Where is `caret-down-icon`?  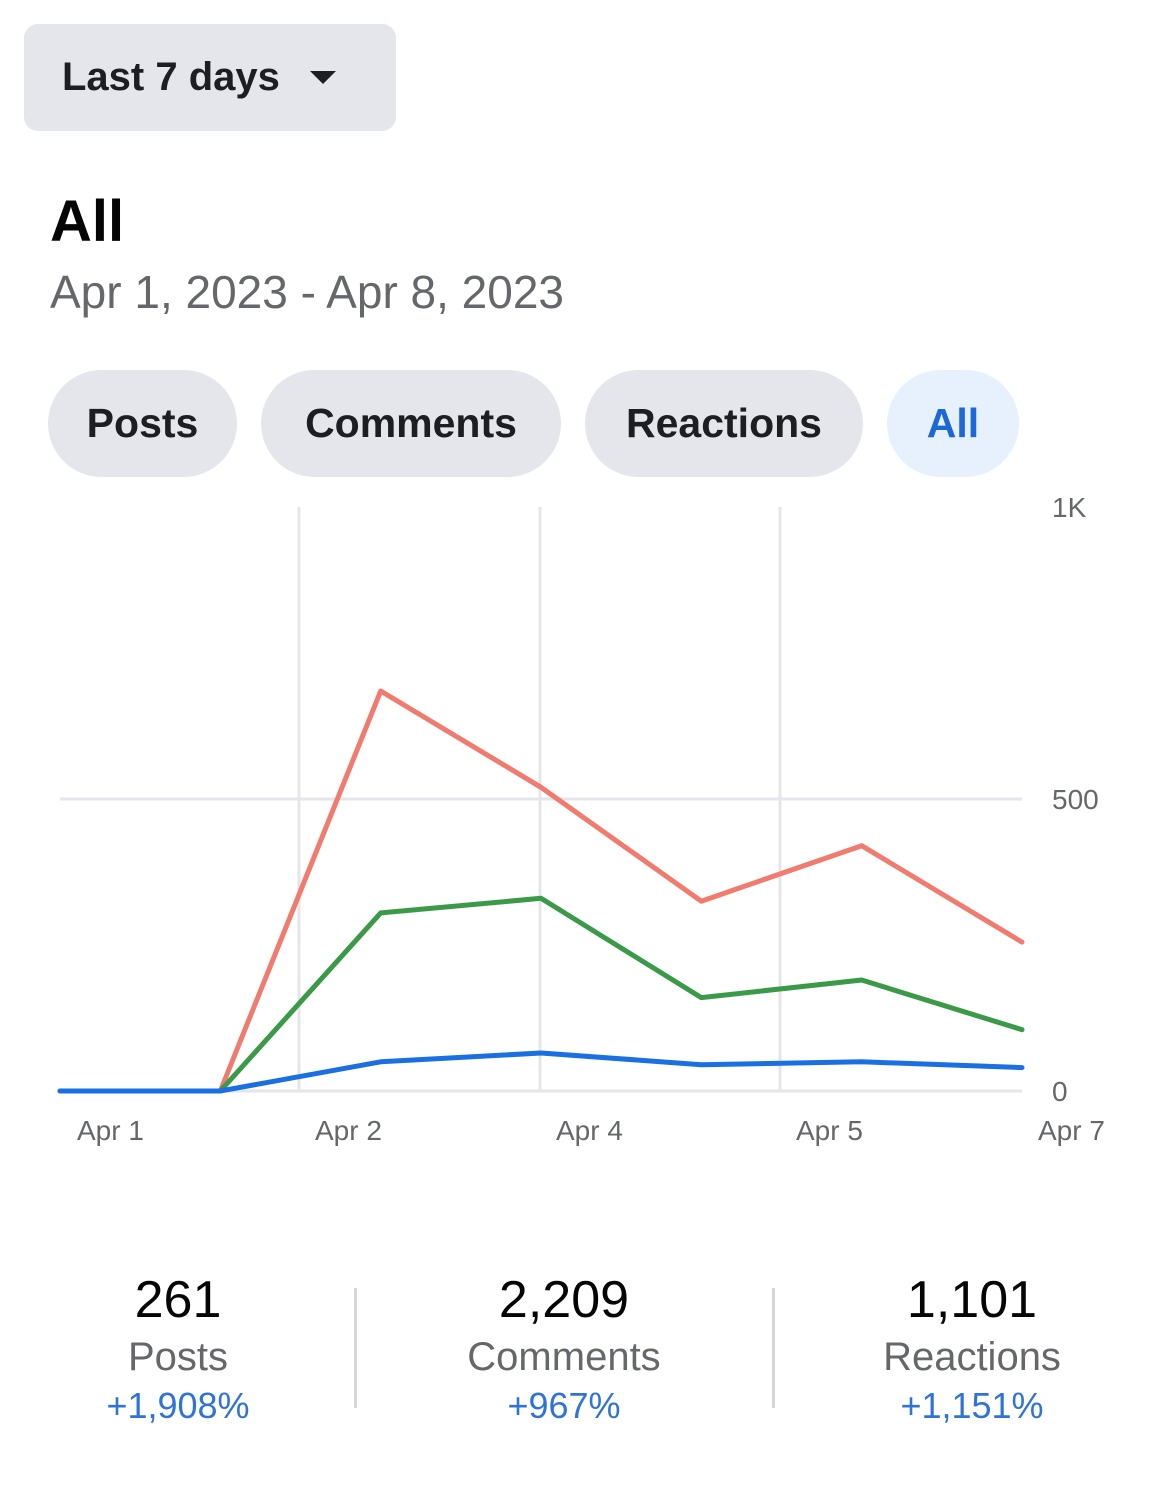 caret-down-icon is located at coordinates (322, 77).